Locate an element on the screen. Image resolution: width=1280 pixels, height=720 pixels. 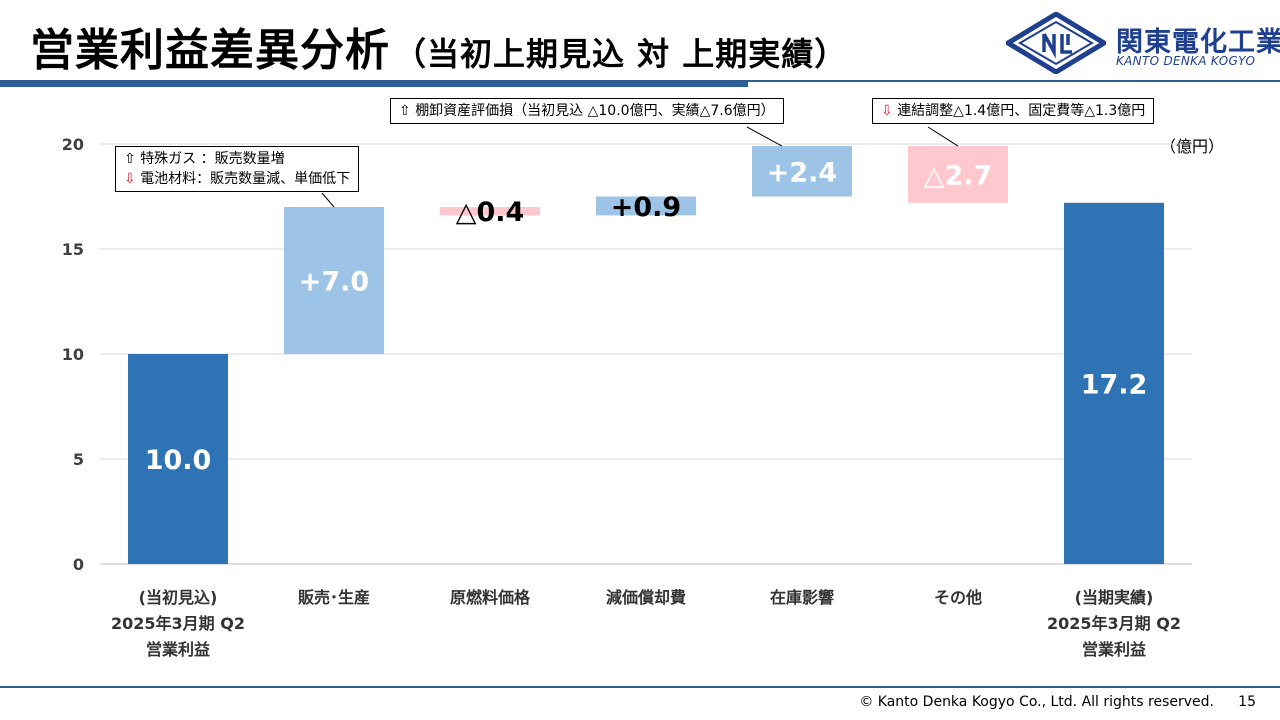
callout-other: ⇩ 連結調整△1.4億円、固定費等△1.3億円 is located at coordinates (1013, 111).